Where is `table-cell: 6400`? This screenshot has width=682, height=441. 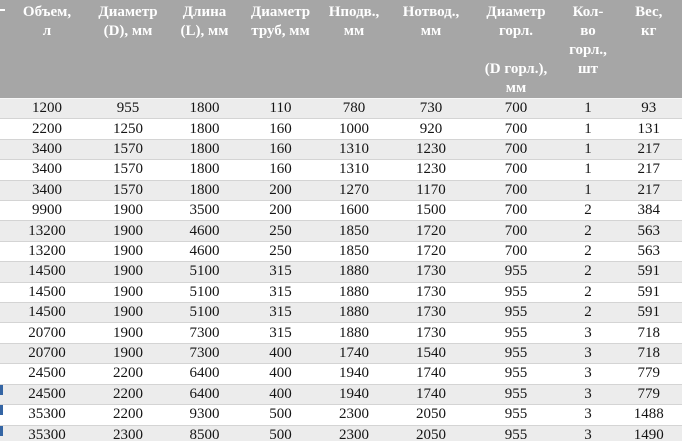
table-cell: 6400 is located at coordinates (204, 395).